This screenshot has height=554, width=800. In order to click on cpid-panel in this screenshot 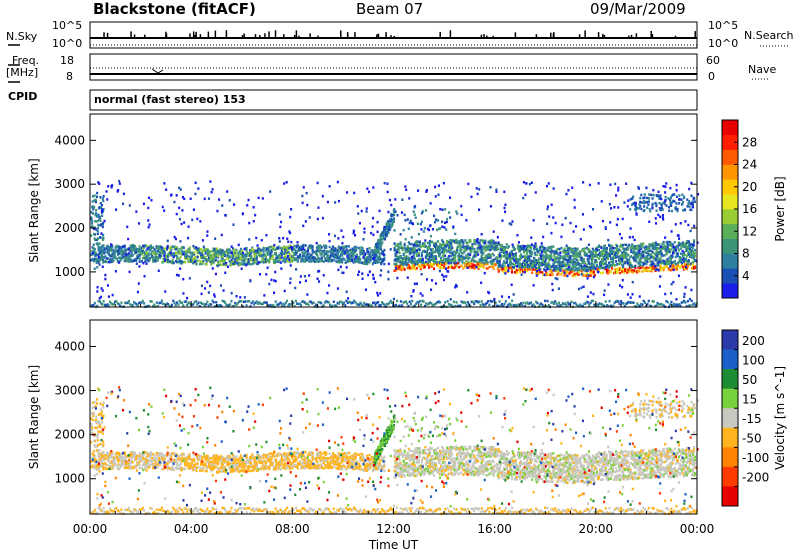, I will do `click(393, 100)`.